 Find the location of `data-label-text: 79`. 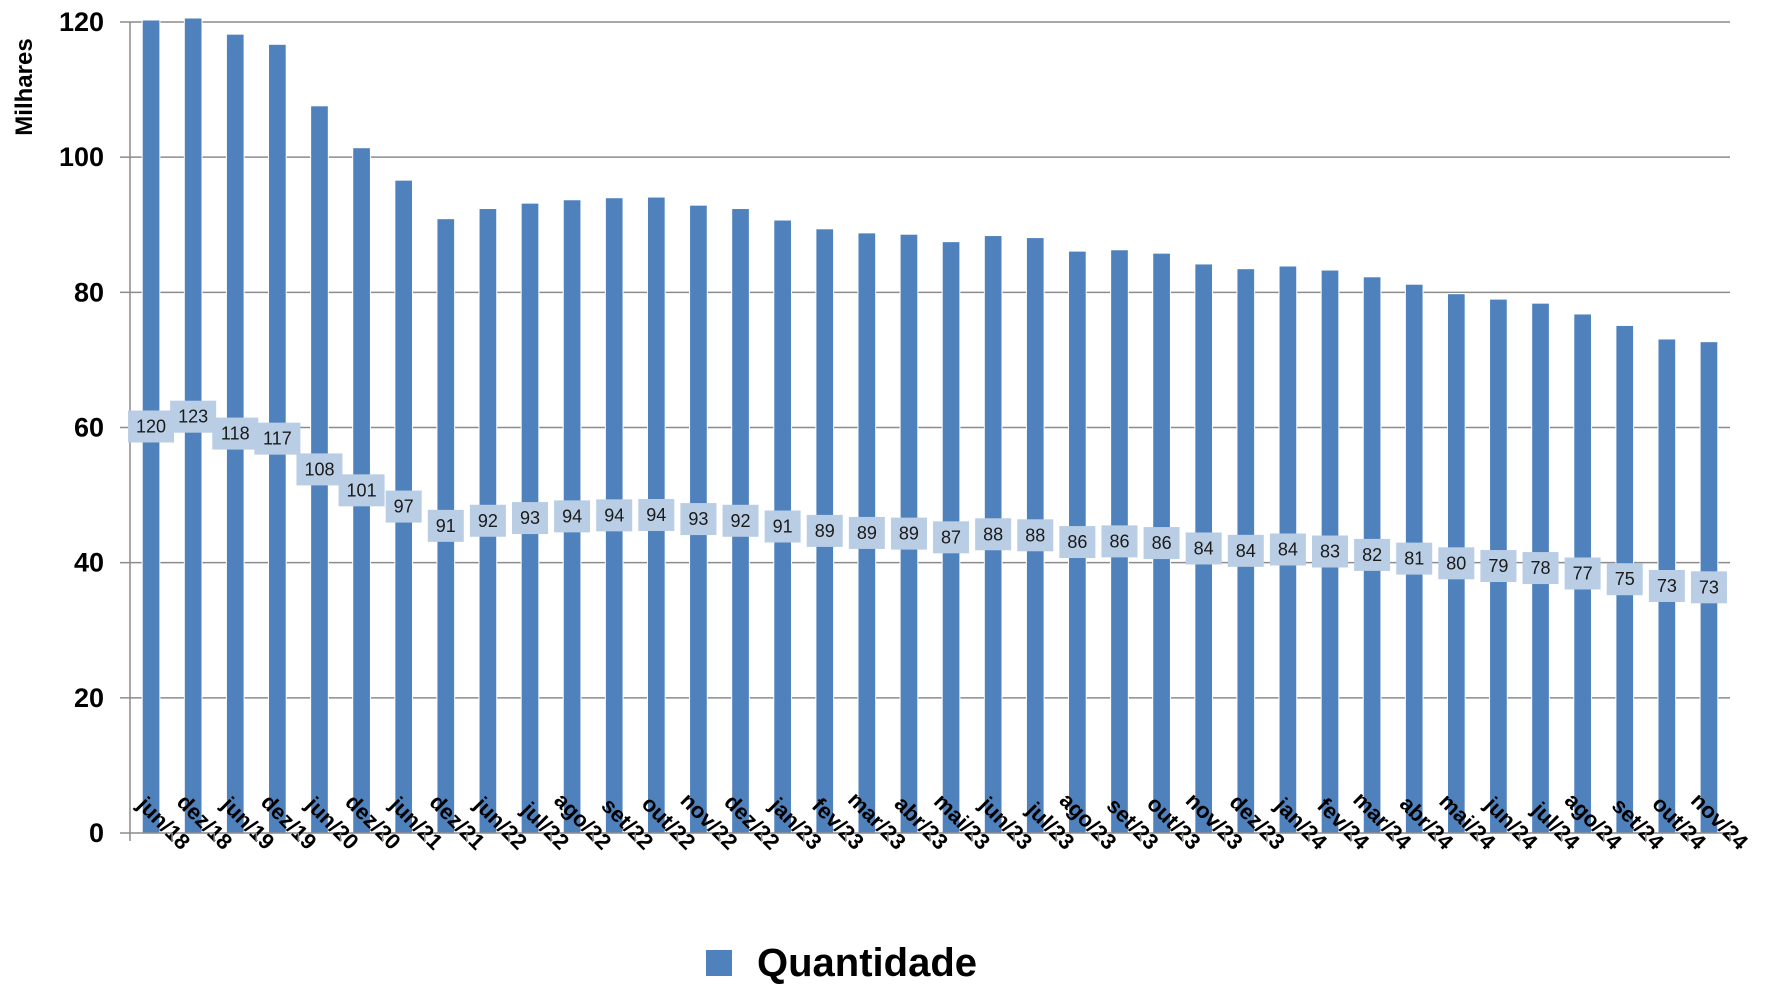

data-label-text: 79 is located at coordinates (1498, 566).